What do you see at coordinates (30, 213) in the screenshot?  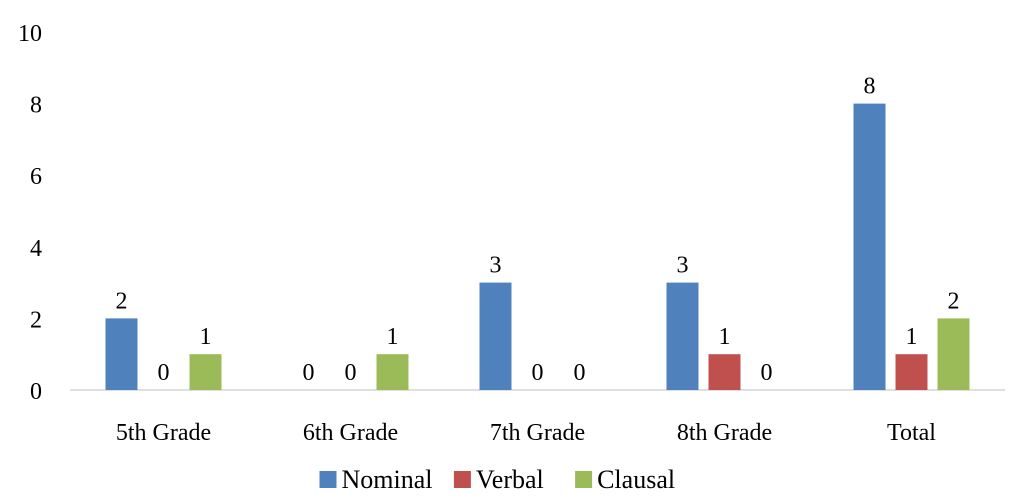 I see `y-axis: 0 2 4 6 8 10` at bounding box center [30, 213].